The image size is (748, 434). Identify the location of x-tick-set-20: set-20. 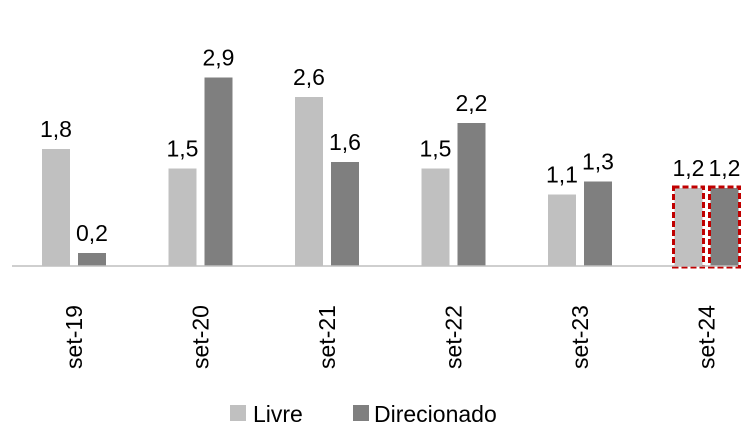
(201, 337).